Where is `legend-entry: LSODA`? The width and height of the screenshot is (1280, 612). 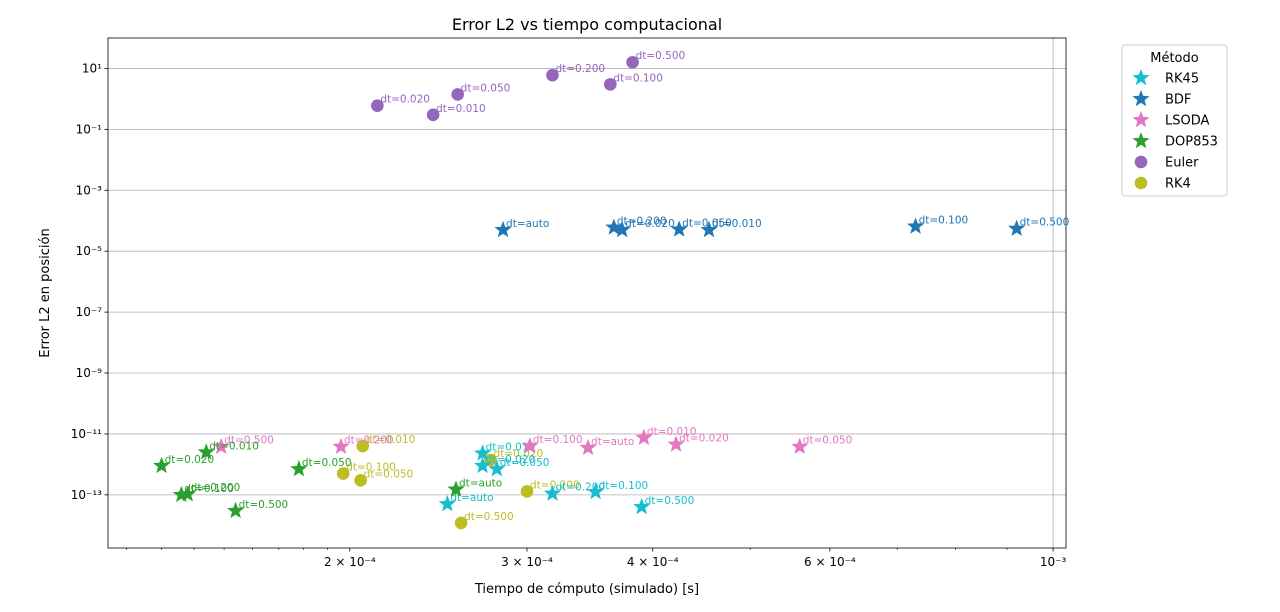 legend-entry: LSODA is located at coordinates (1187, 121).